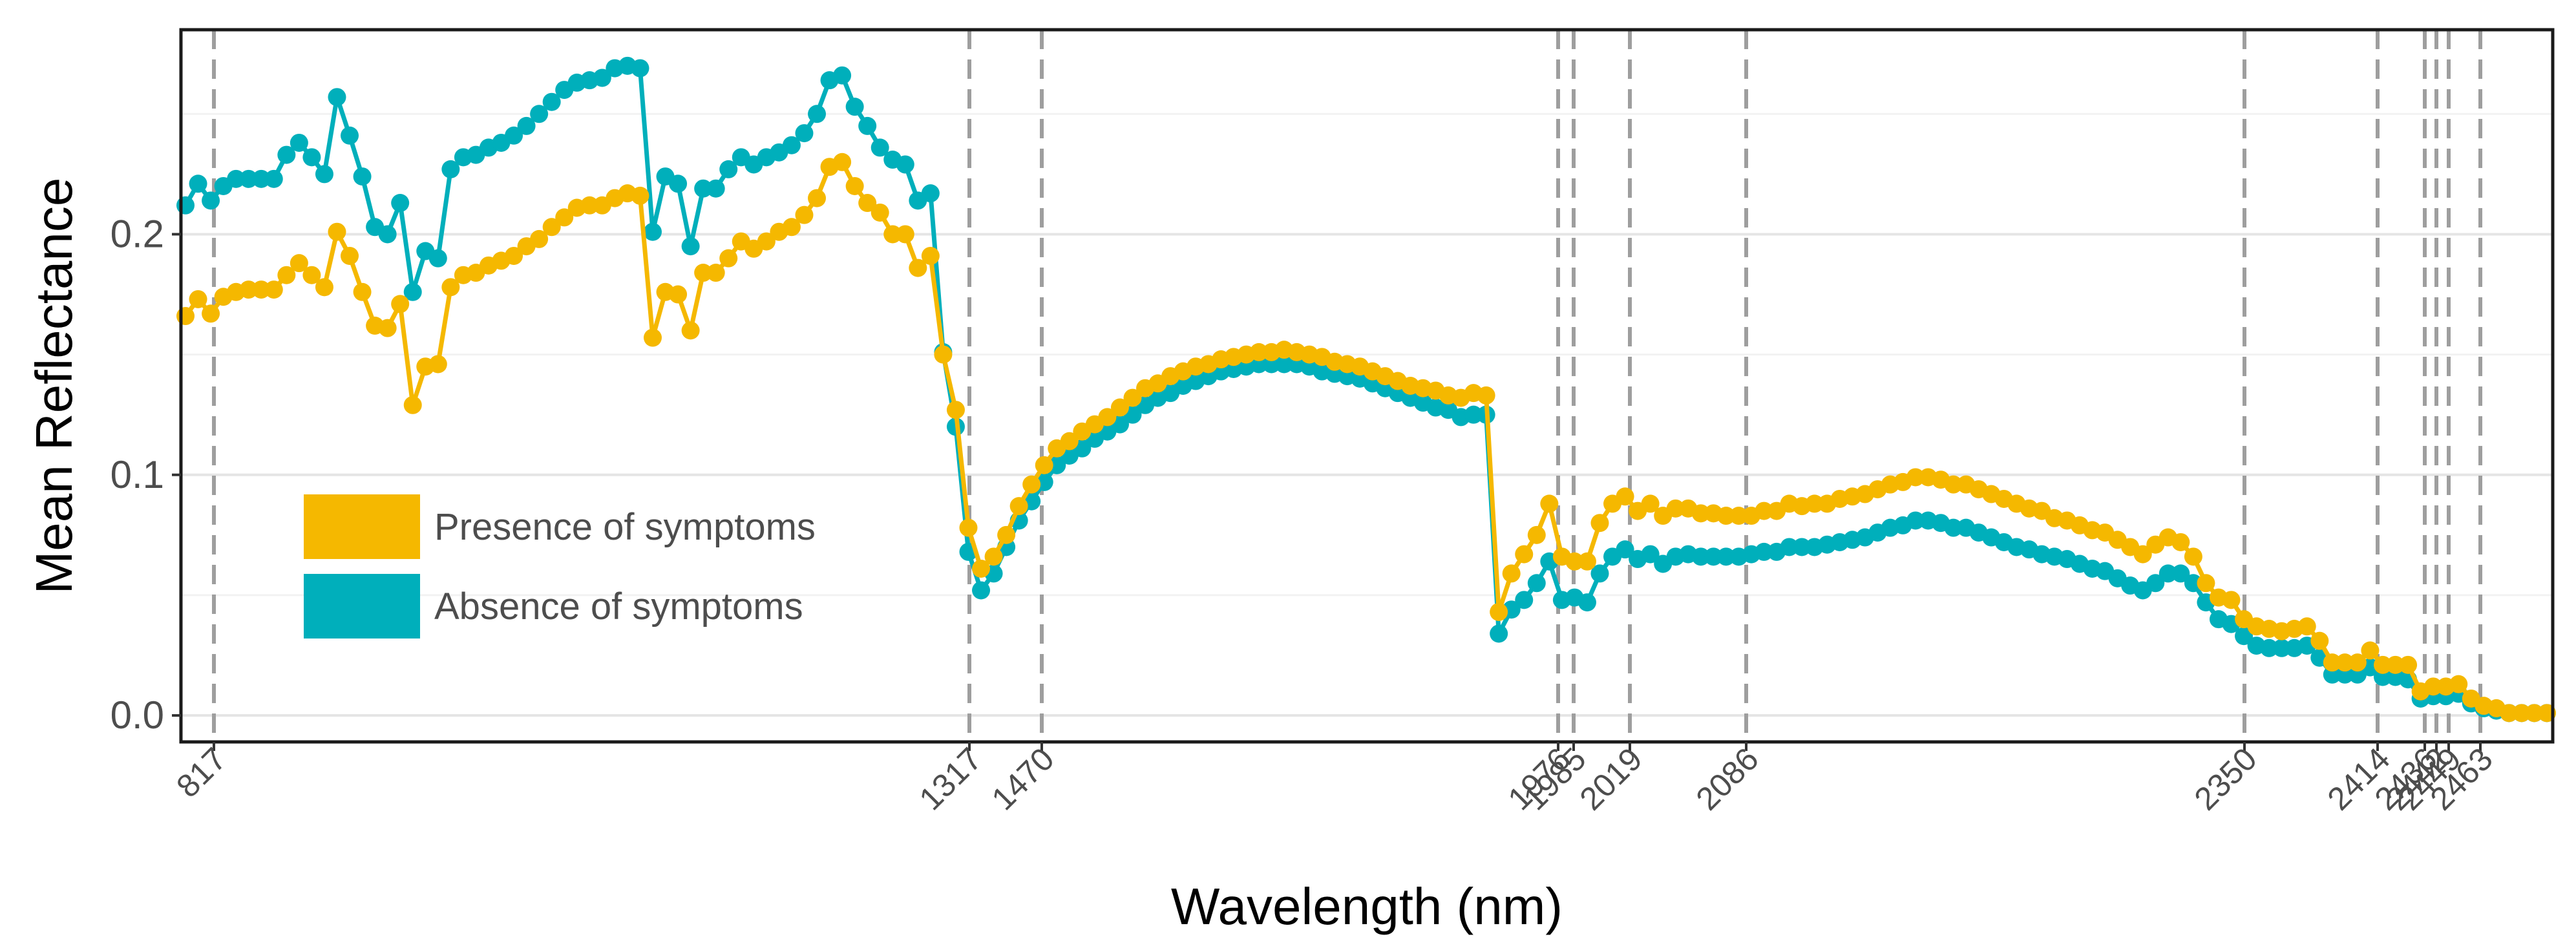 This screenshot has width=2576, height=950. Describe the element at coordinates (54, 386) in the screenshot. I see `y-axis-title: Mean Reflectance` at that location.